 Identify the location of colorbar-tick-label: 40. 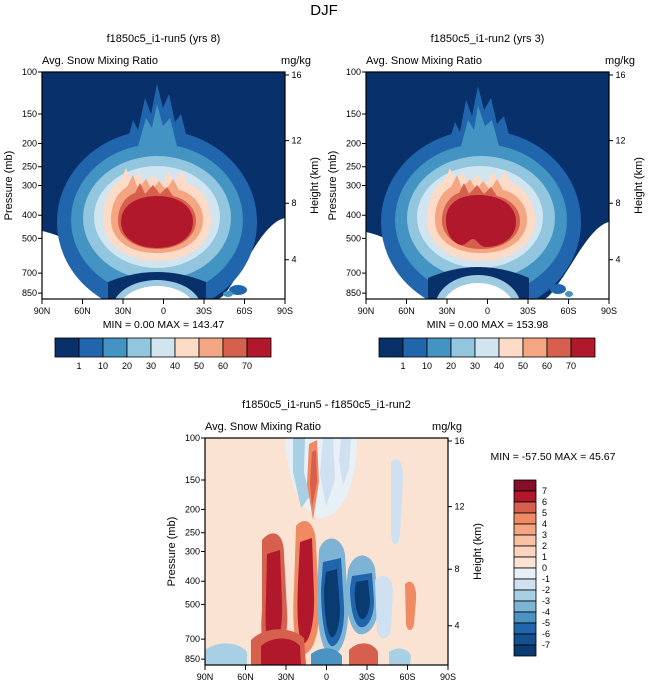
(499, 366).